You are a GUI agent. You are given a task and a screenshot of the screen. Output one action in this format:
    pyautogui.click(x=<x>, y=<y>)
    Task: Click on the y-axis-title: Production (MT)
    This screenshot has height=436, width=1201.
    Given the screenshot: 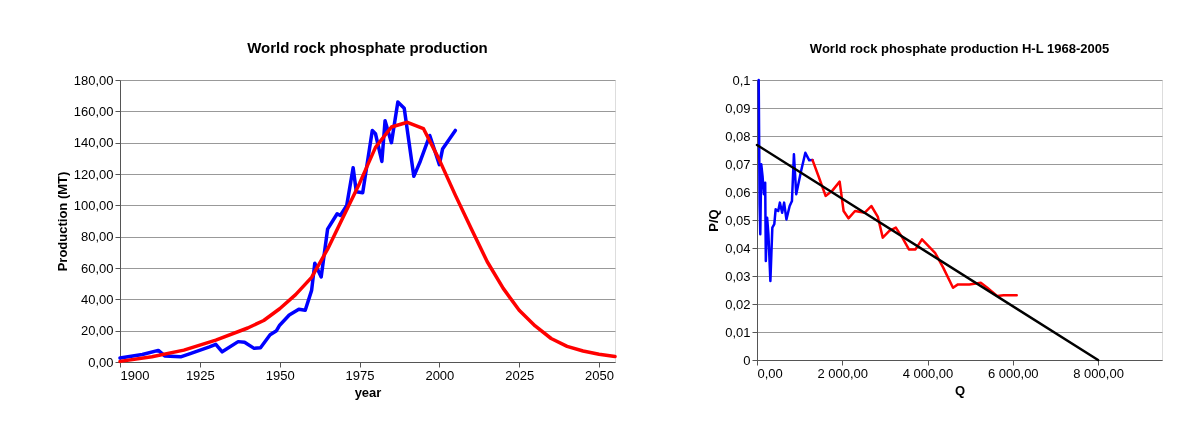 What is the action you would take?
    pyautogui.click(x=62, y=221)
    